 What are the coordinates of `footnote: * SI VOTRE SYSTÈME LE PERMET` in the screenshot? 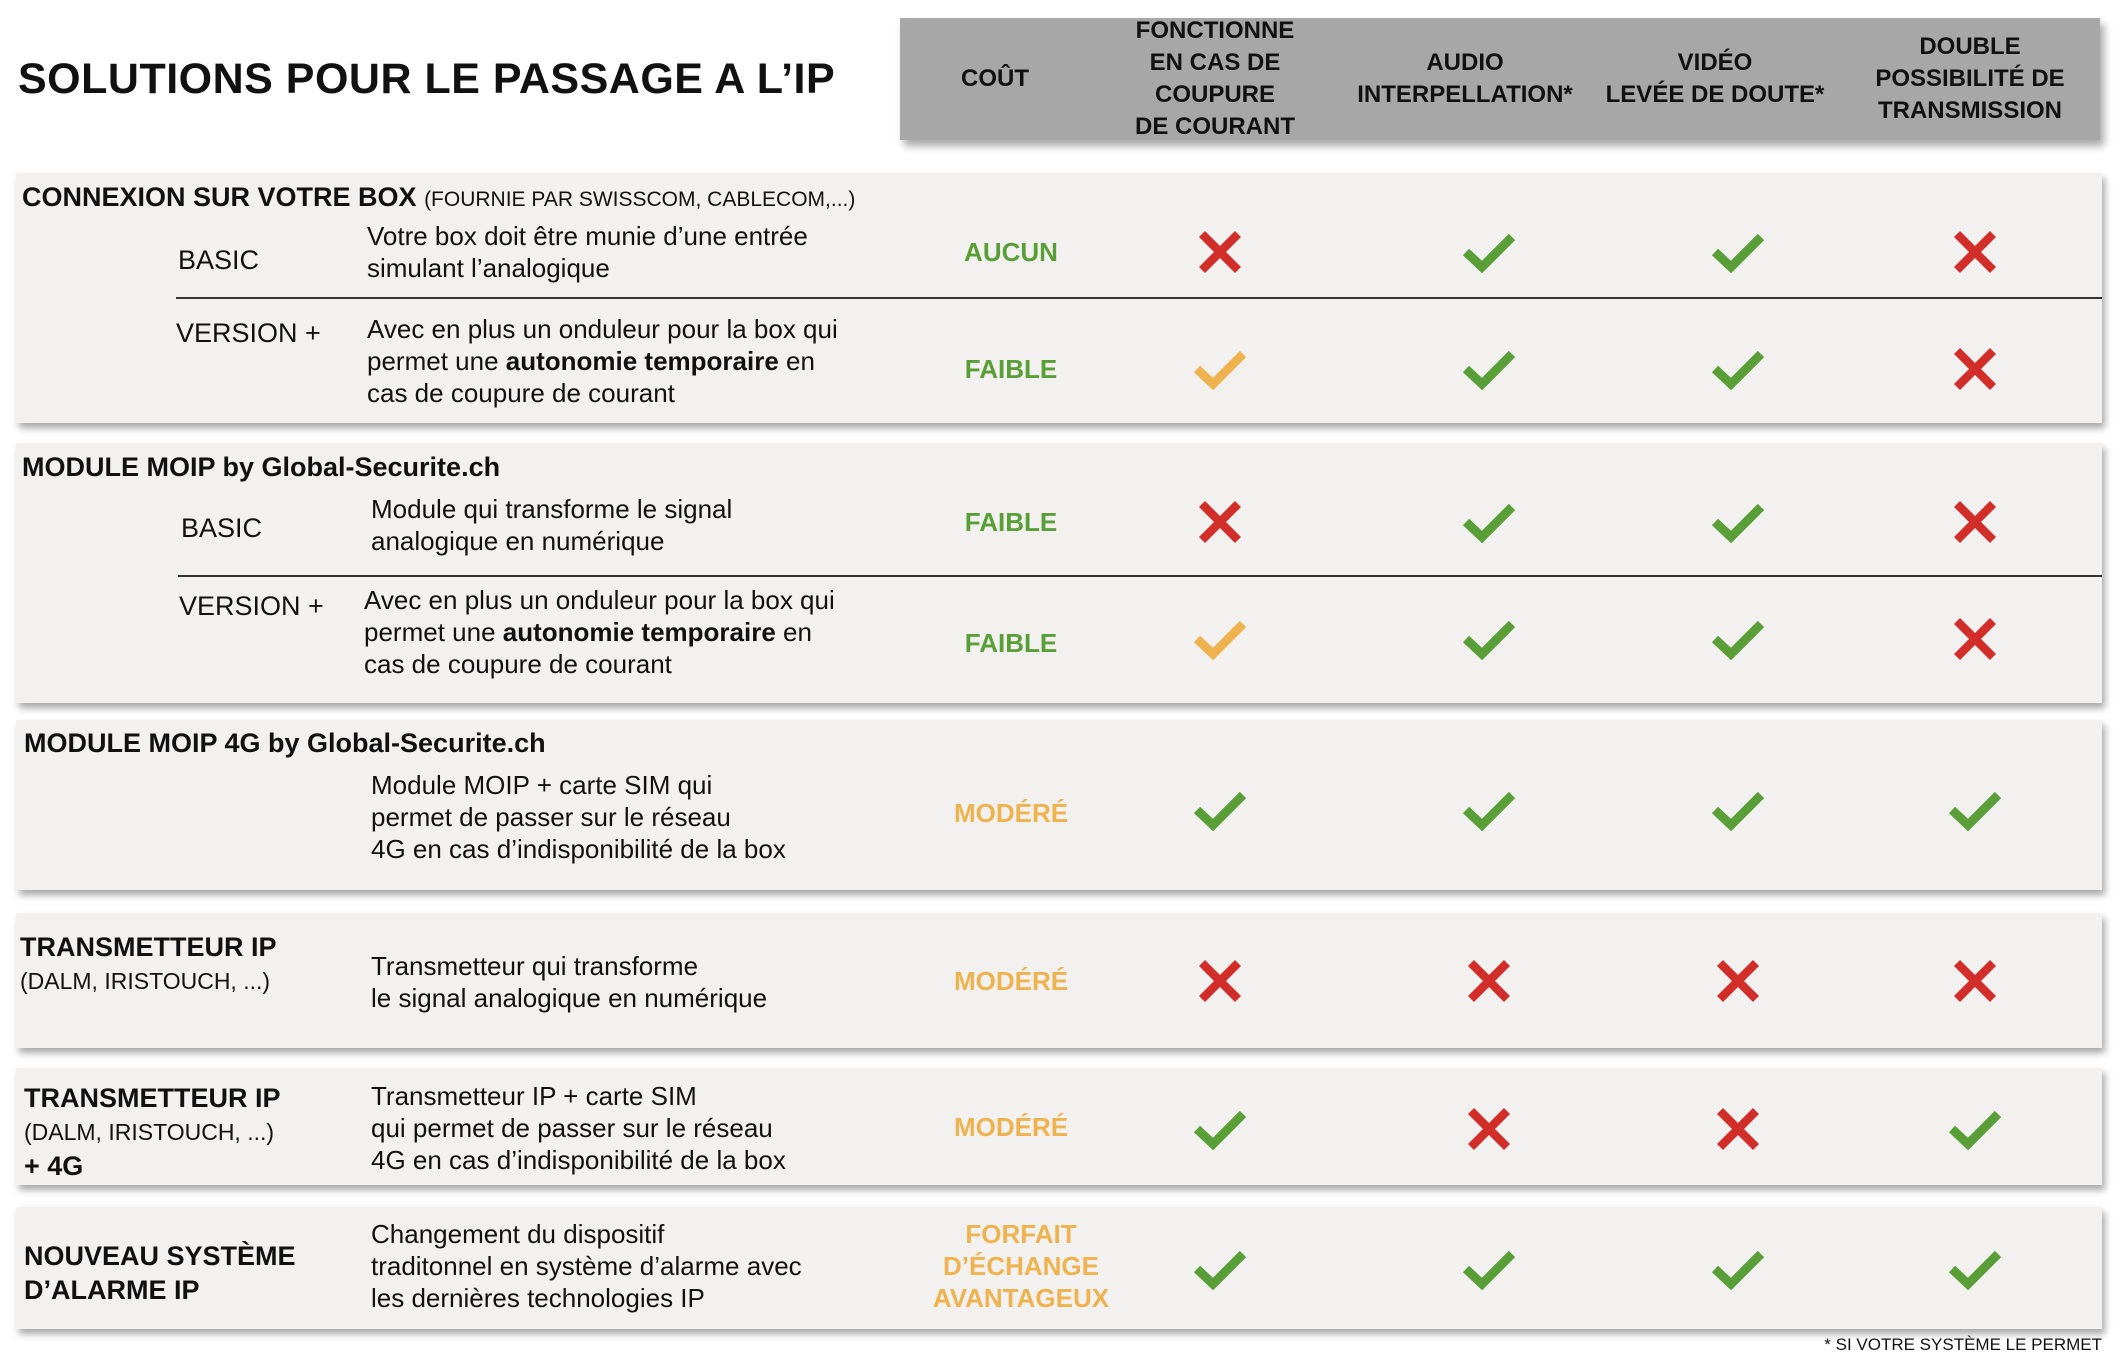 It's located at (1963, 1344).